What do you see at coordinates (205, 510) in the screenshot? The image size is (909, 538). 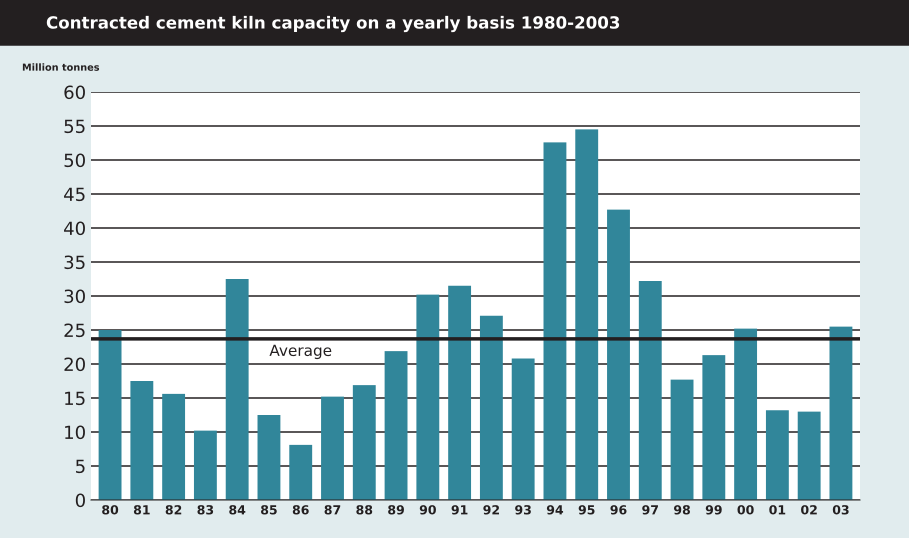 I see `x-tick-label: 83` at bounding box center [205, 510].